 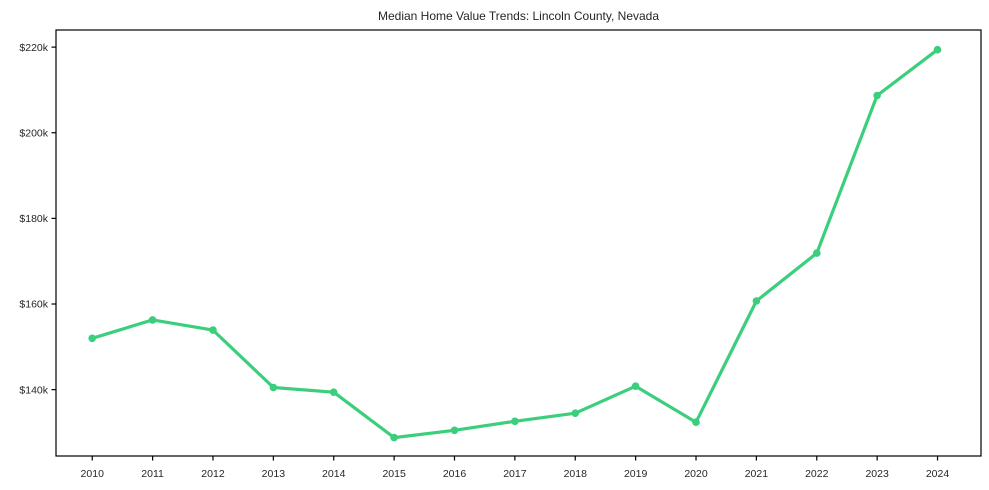 I want to click on x-axis-tick-label: 2014, so click(x=334, y=474).